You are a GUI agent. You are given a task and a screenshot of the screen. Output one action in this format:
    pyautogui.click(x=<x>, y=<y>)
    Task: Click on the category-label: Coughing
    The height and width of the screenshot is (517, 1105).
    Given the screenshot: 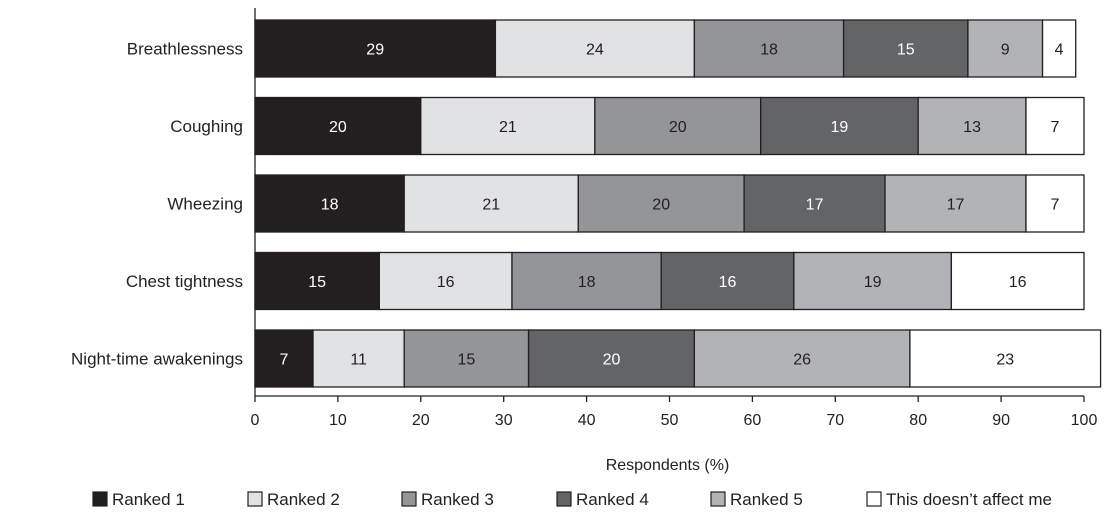 What is the action you would take?
    pyautogui.click(x=206, y=126)
    